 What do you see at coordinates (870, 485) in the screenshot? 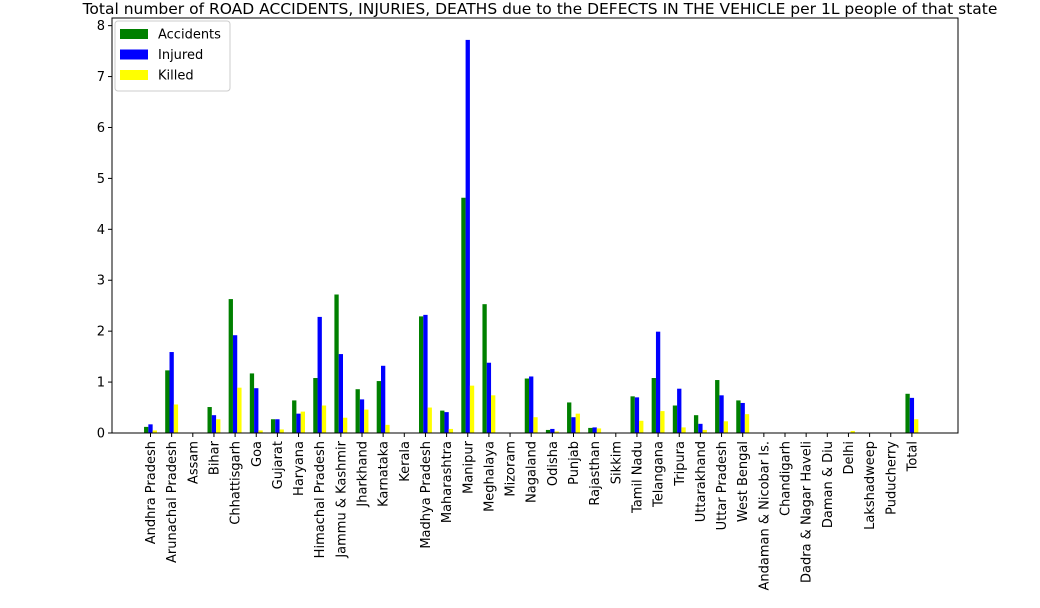
I see `x-tick-label: Lakshadweep` at bounding box center [870, 485].